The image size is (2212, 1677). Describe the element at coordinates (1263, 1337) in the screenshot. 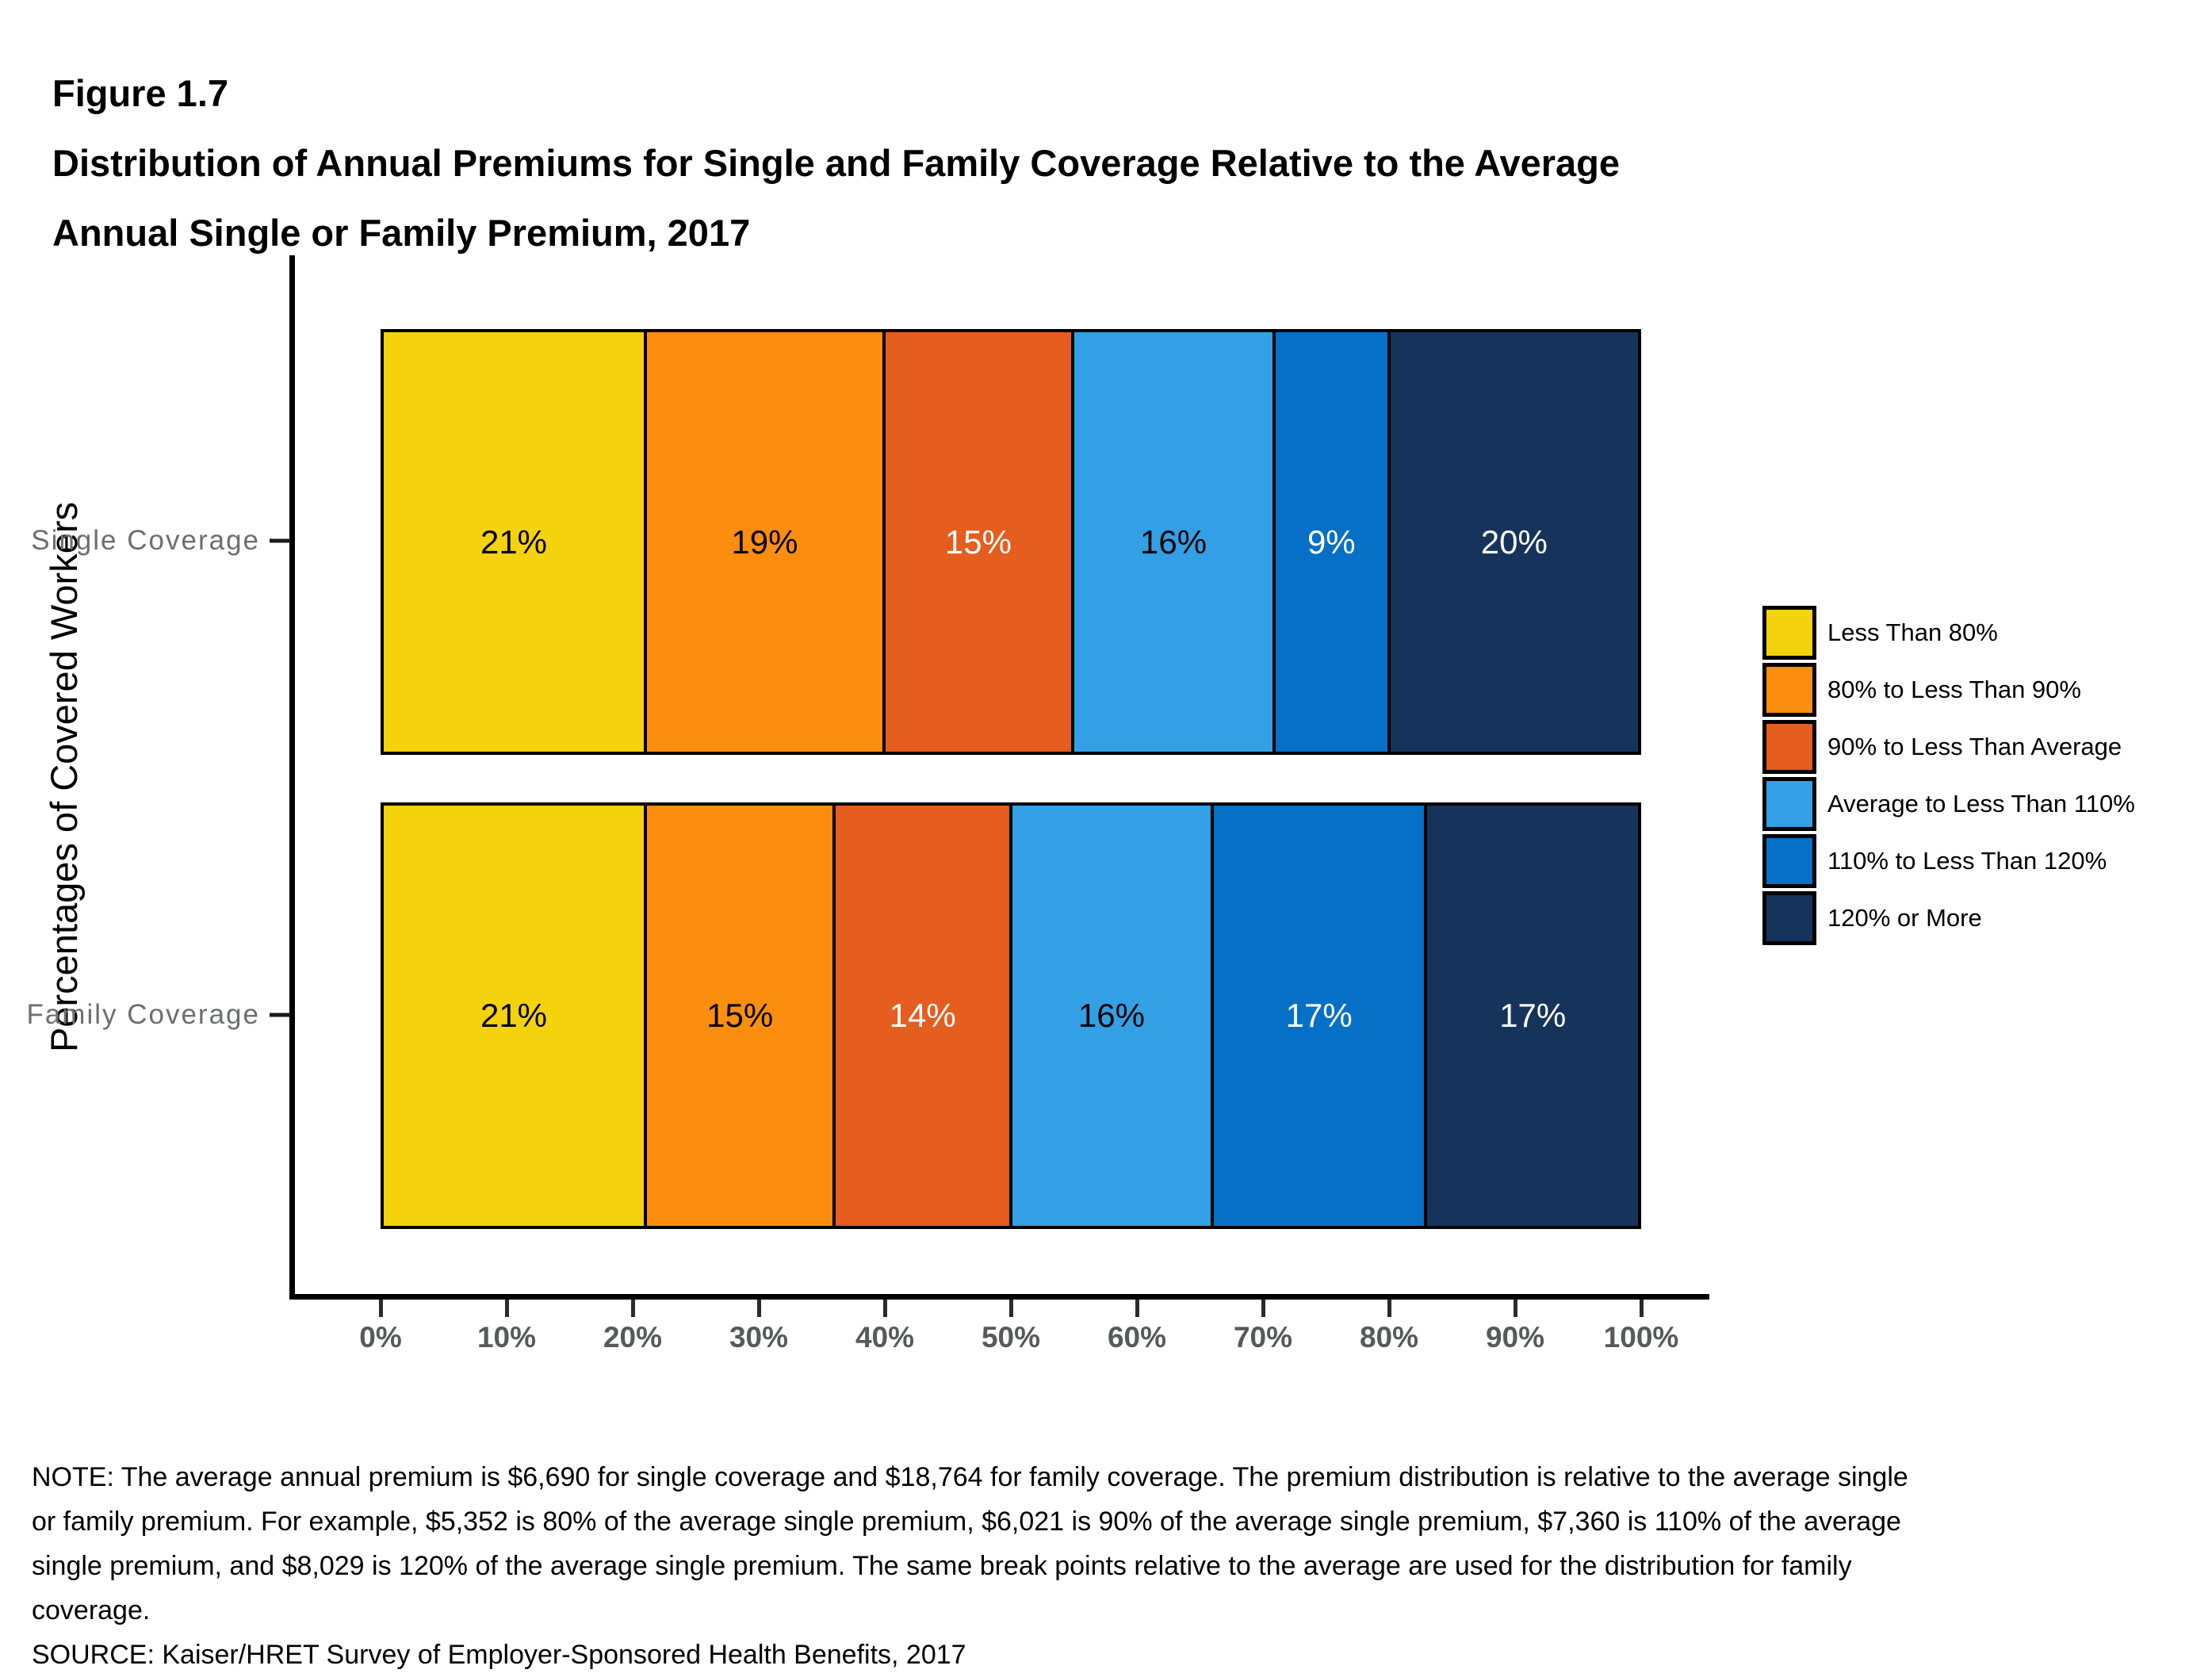

I see `x-axis-tick-label-7: 70%` at that location.